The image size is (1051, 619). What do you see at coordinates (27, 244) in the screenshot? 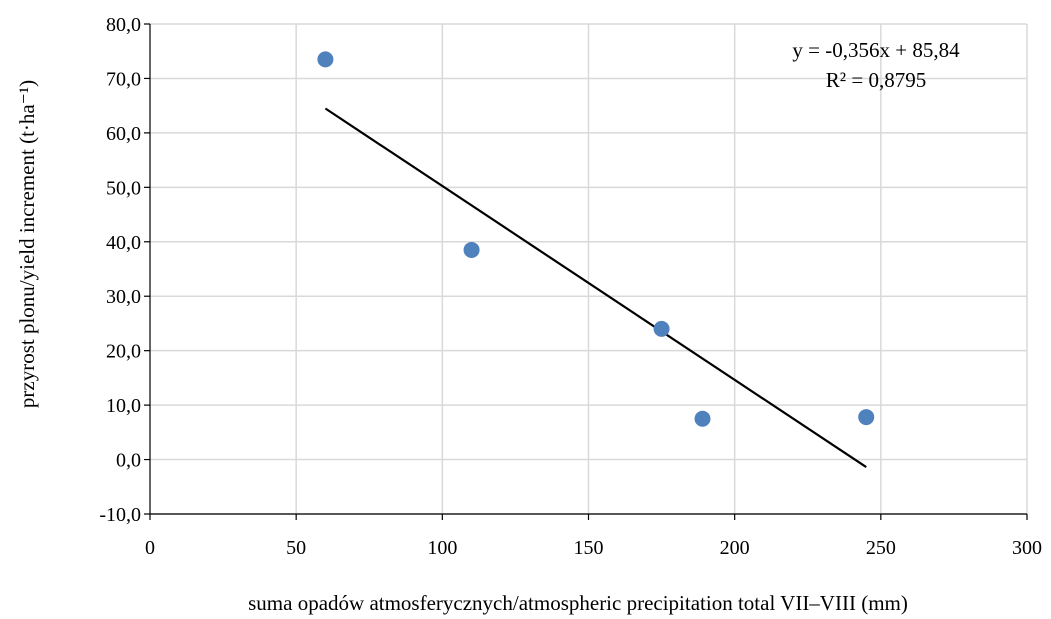
I see `y-axis-title: przyrost plonu/yield increment (t·ha⁻¹)` at bounding box center [27, 244].